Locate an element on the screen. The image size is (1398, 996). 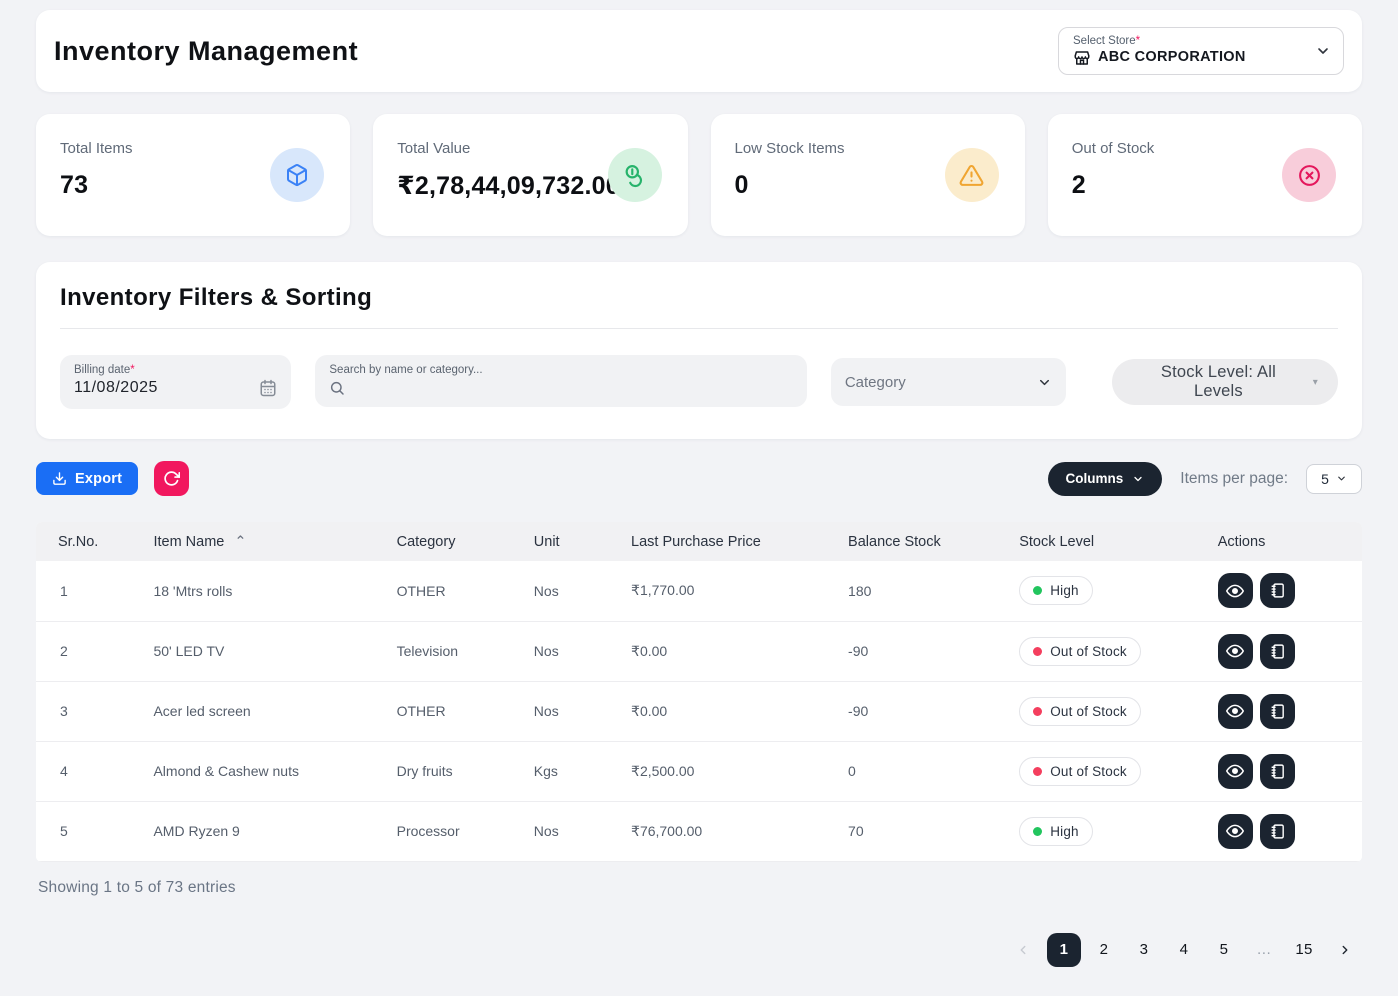
sort-asc-icon: ⌃ is located at coordinates (240, 541).